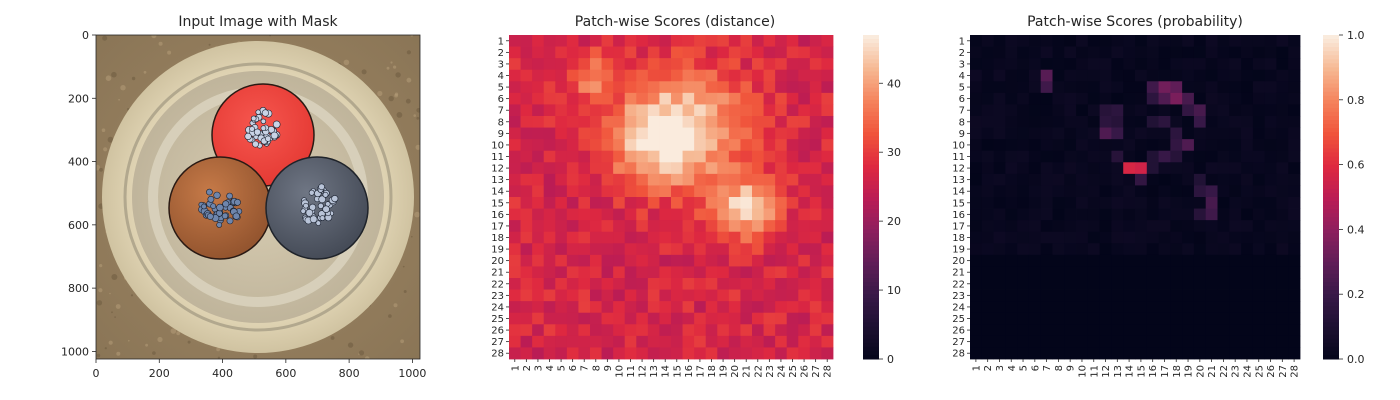 The image size is (1400, 400). Describe the element at coordinates (958, 215) in the screenshot. I see `y-tick-label: 16` at that location.